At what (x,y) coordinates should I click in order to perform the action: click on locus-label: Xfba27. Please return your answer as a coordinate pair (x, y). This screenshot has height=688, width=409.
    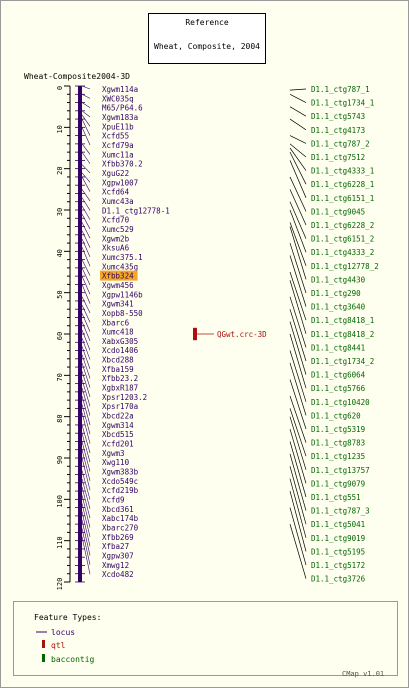
    Looking at the image, I should click on (115, 546).